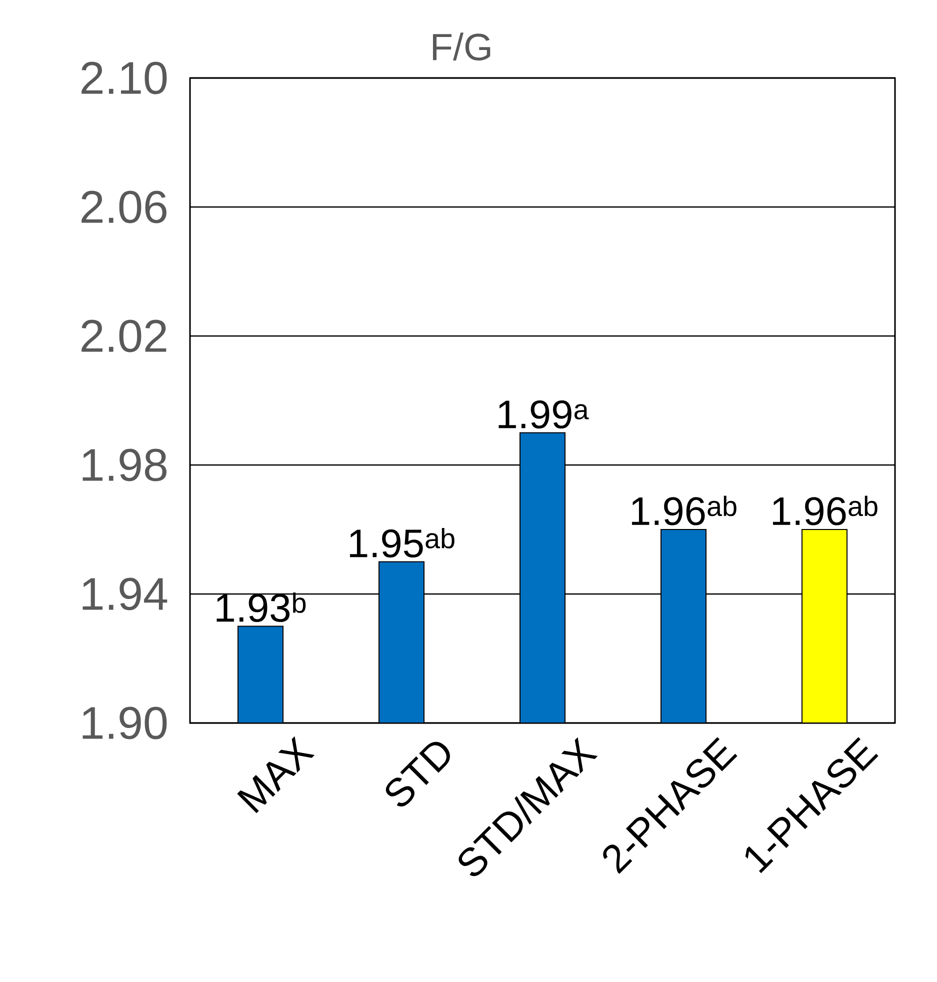 The height and width of the screenshot is (982, 937). I want to click on y-tick-label: 2.10, so click(124, 78).